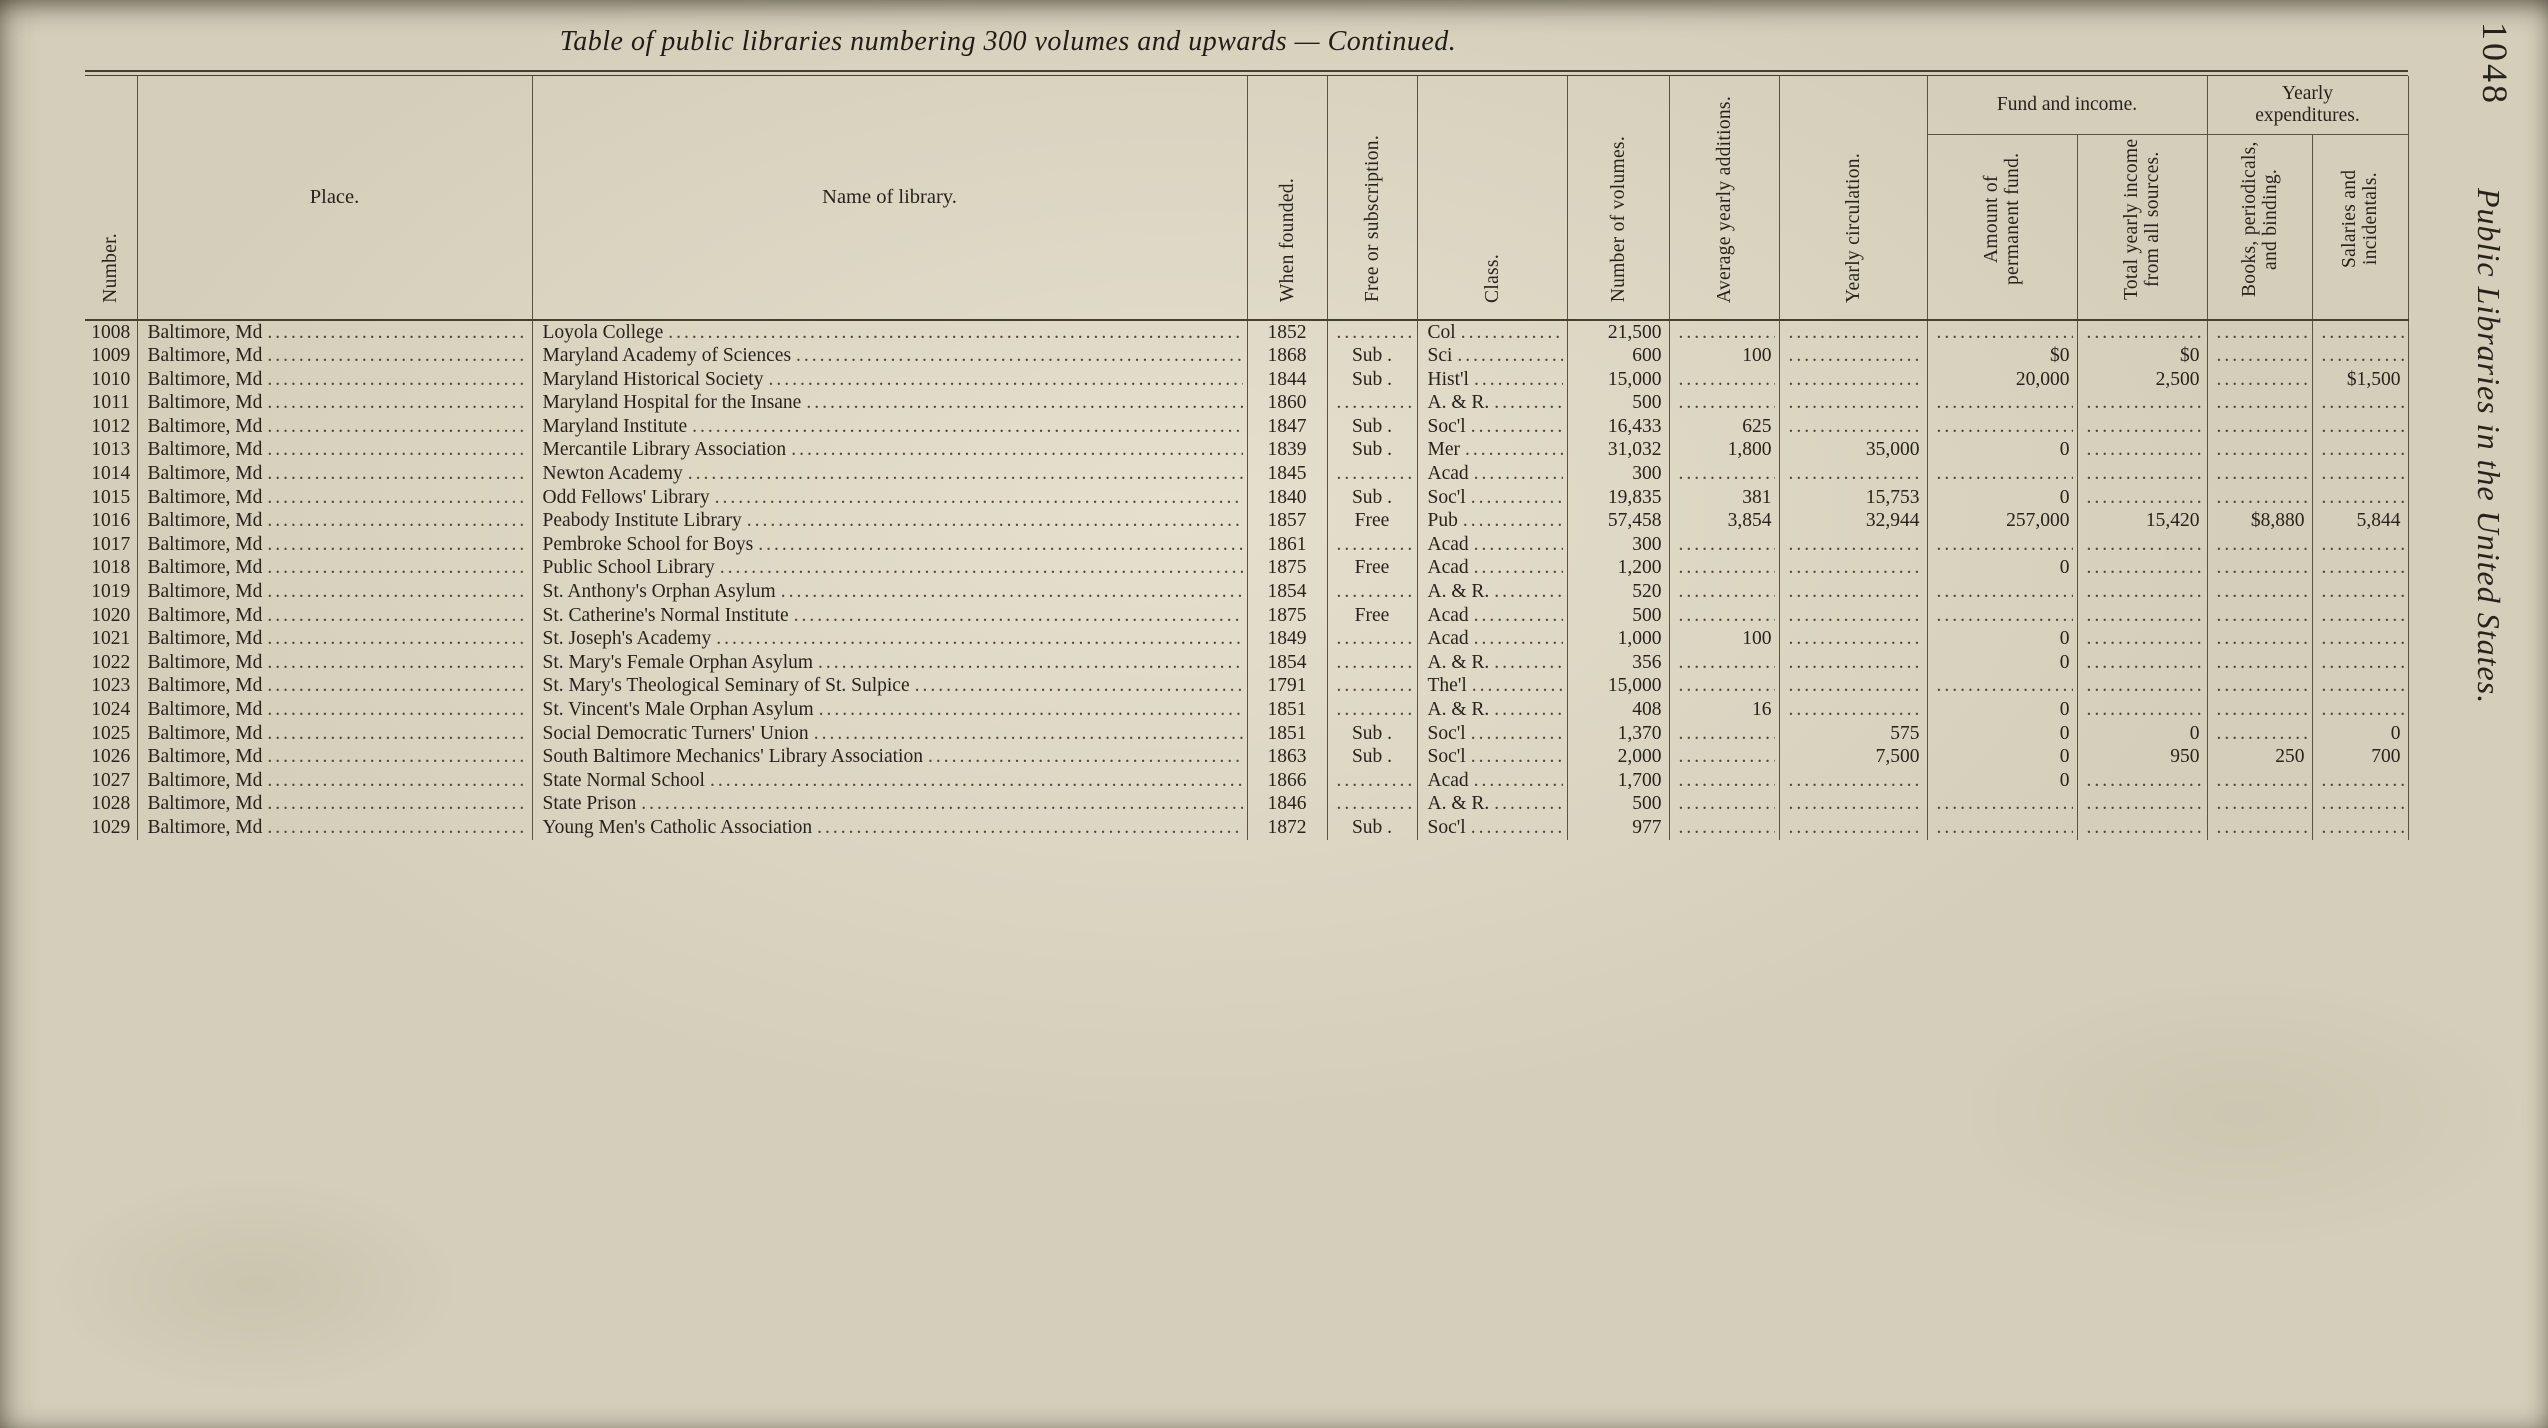 Image resolution: width=2548 pixels, height=1428 pixels. Describe the element at coordinates (1286, 710) in the screenshot. I see `cell-founded: 1851` at that location.